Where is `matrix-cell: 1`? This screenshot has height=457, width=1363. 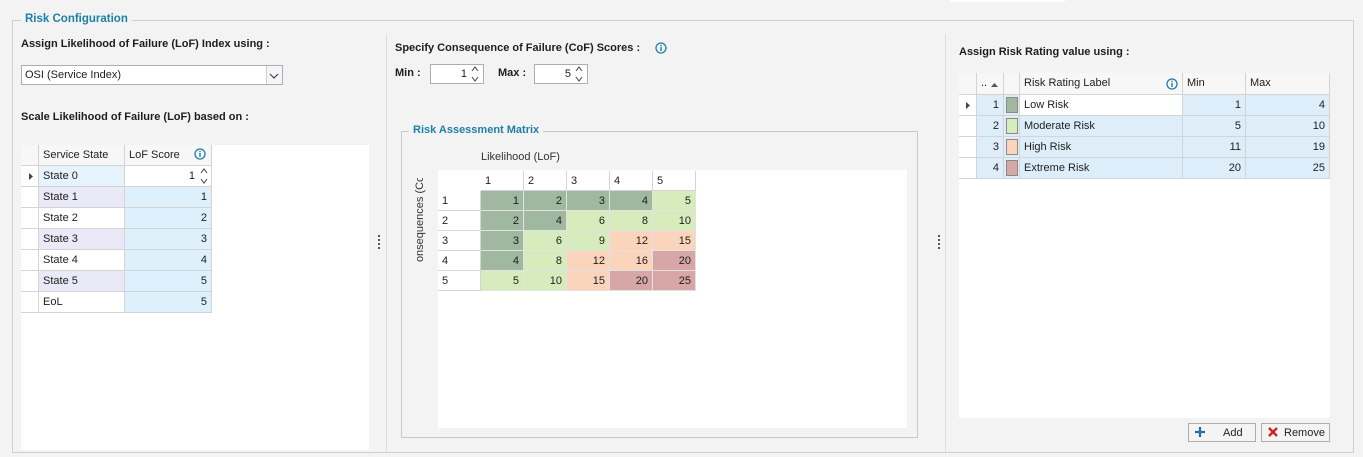
matrix-cell: 1 is located at coordinates (502, 201).